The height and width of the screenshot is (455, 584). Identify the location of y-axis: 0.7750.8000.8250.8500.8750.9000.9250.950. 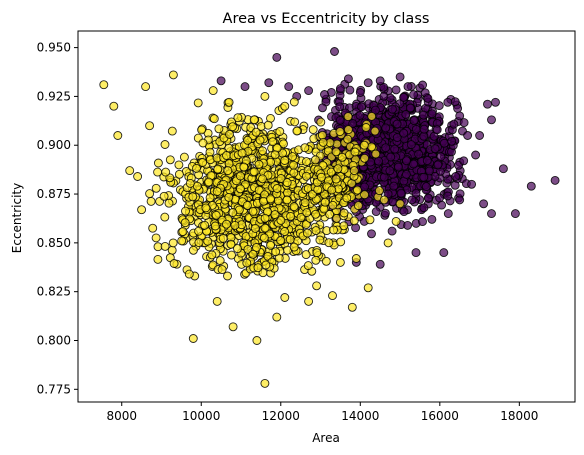
(57, 219).